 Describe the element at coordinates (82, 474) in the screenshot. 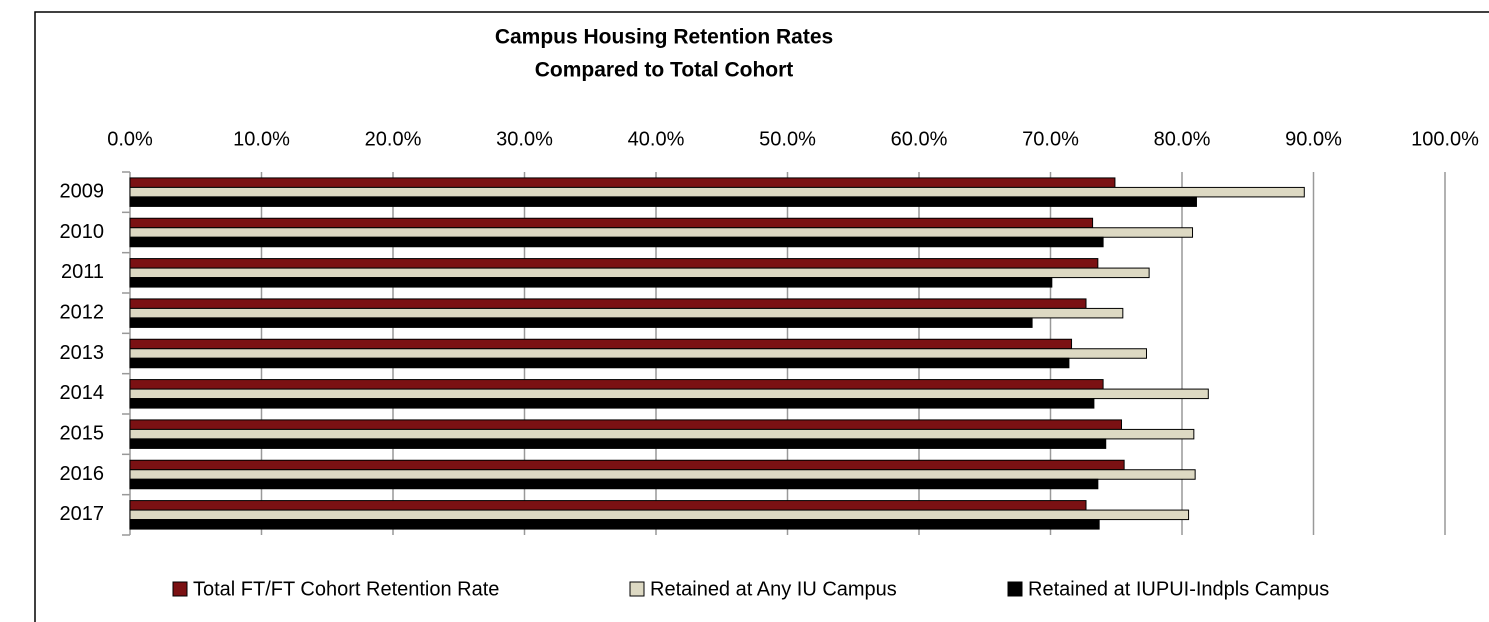

I see `y-tick-label: 2016` at that location.